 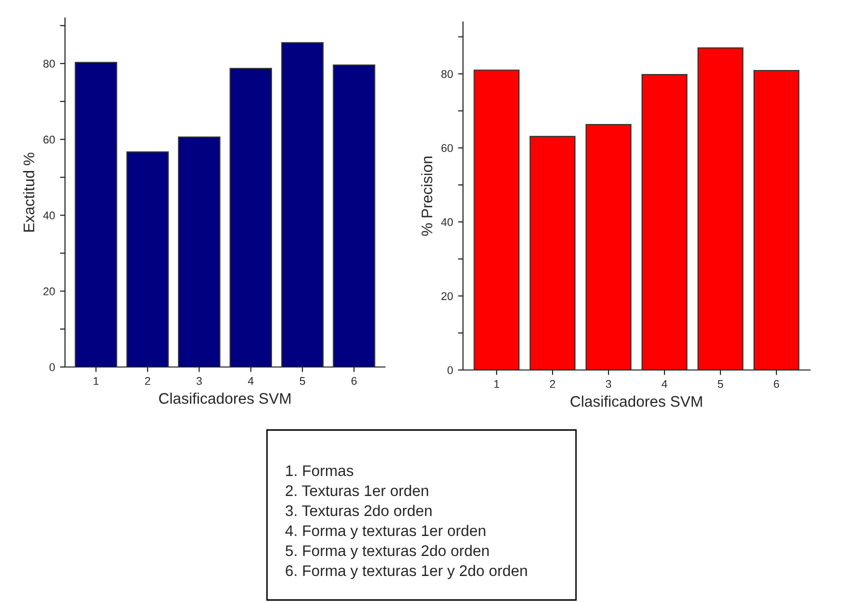 What do you see at coordinates (385, 532) in the screenshot?
I see `text: 4. Forma y texturas 1er orden` at bounding box center [385, 532].